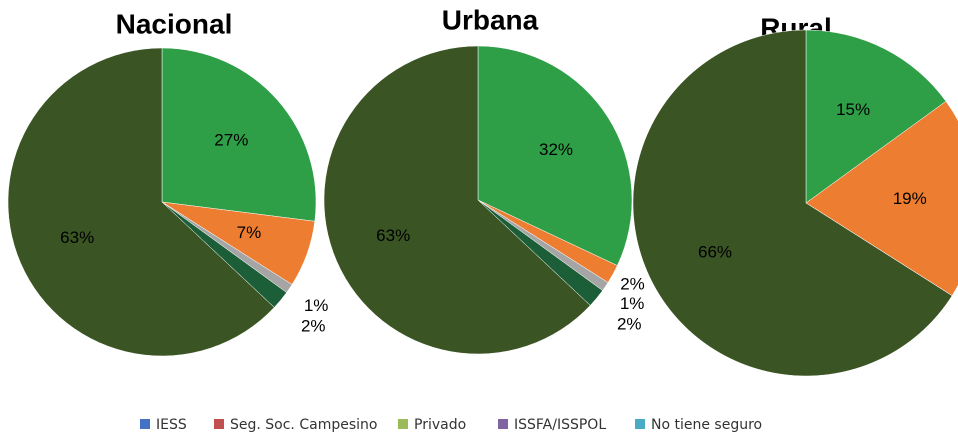  I want to click on pie-title: Urbana, so click(490, 19).